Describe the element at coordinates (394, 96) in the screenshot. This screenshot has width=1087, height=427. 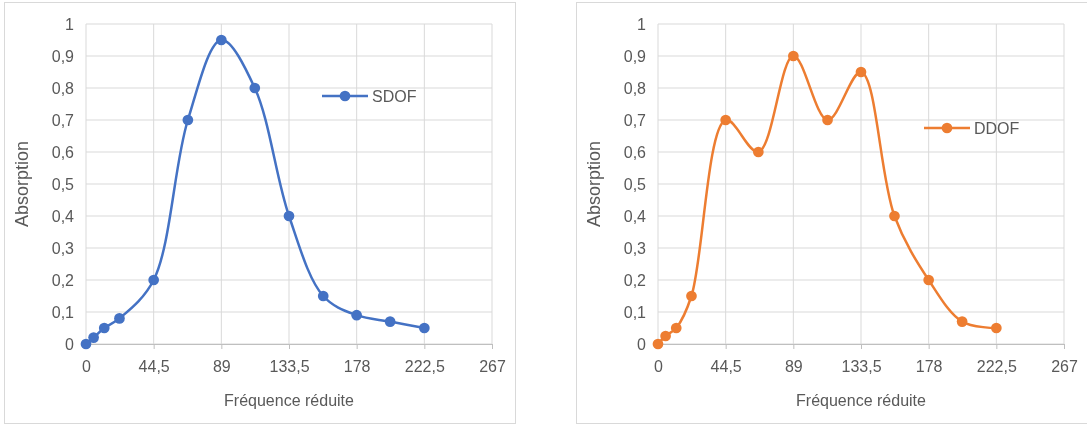
I see `legend-label: SDOF` at that location.